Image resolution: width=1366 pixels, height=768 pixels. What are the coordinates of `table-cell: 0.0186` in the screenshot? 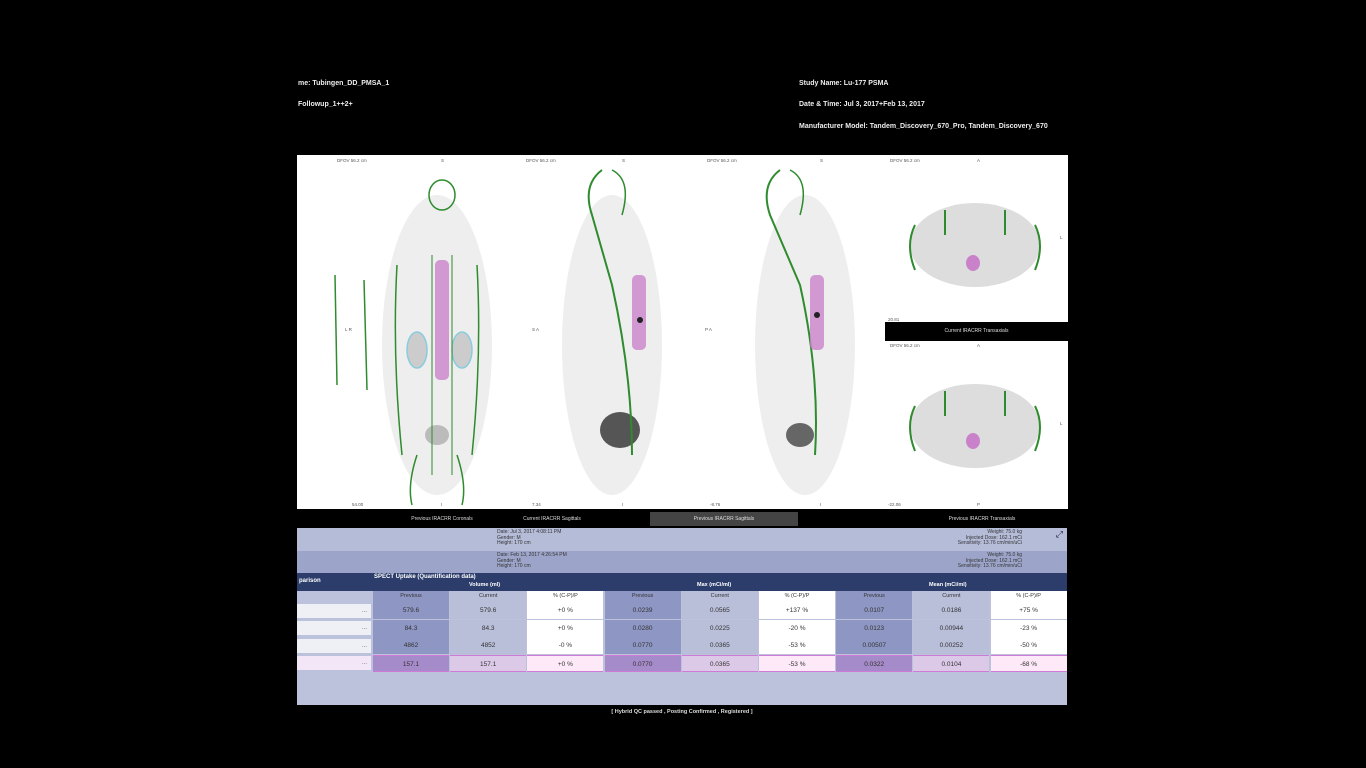 It's located at (951, 610).